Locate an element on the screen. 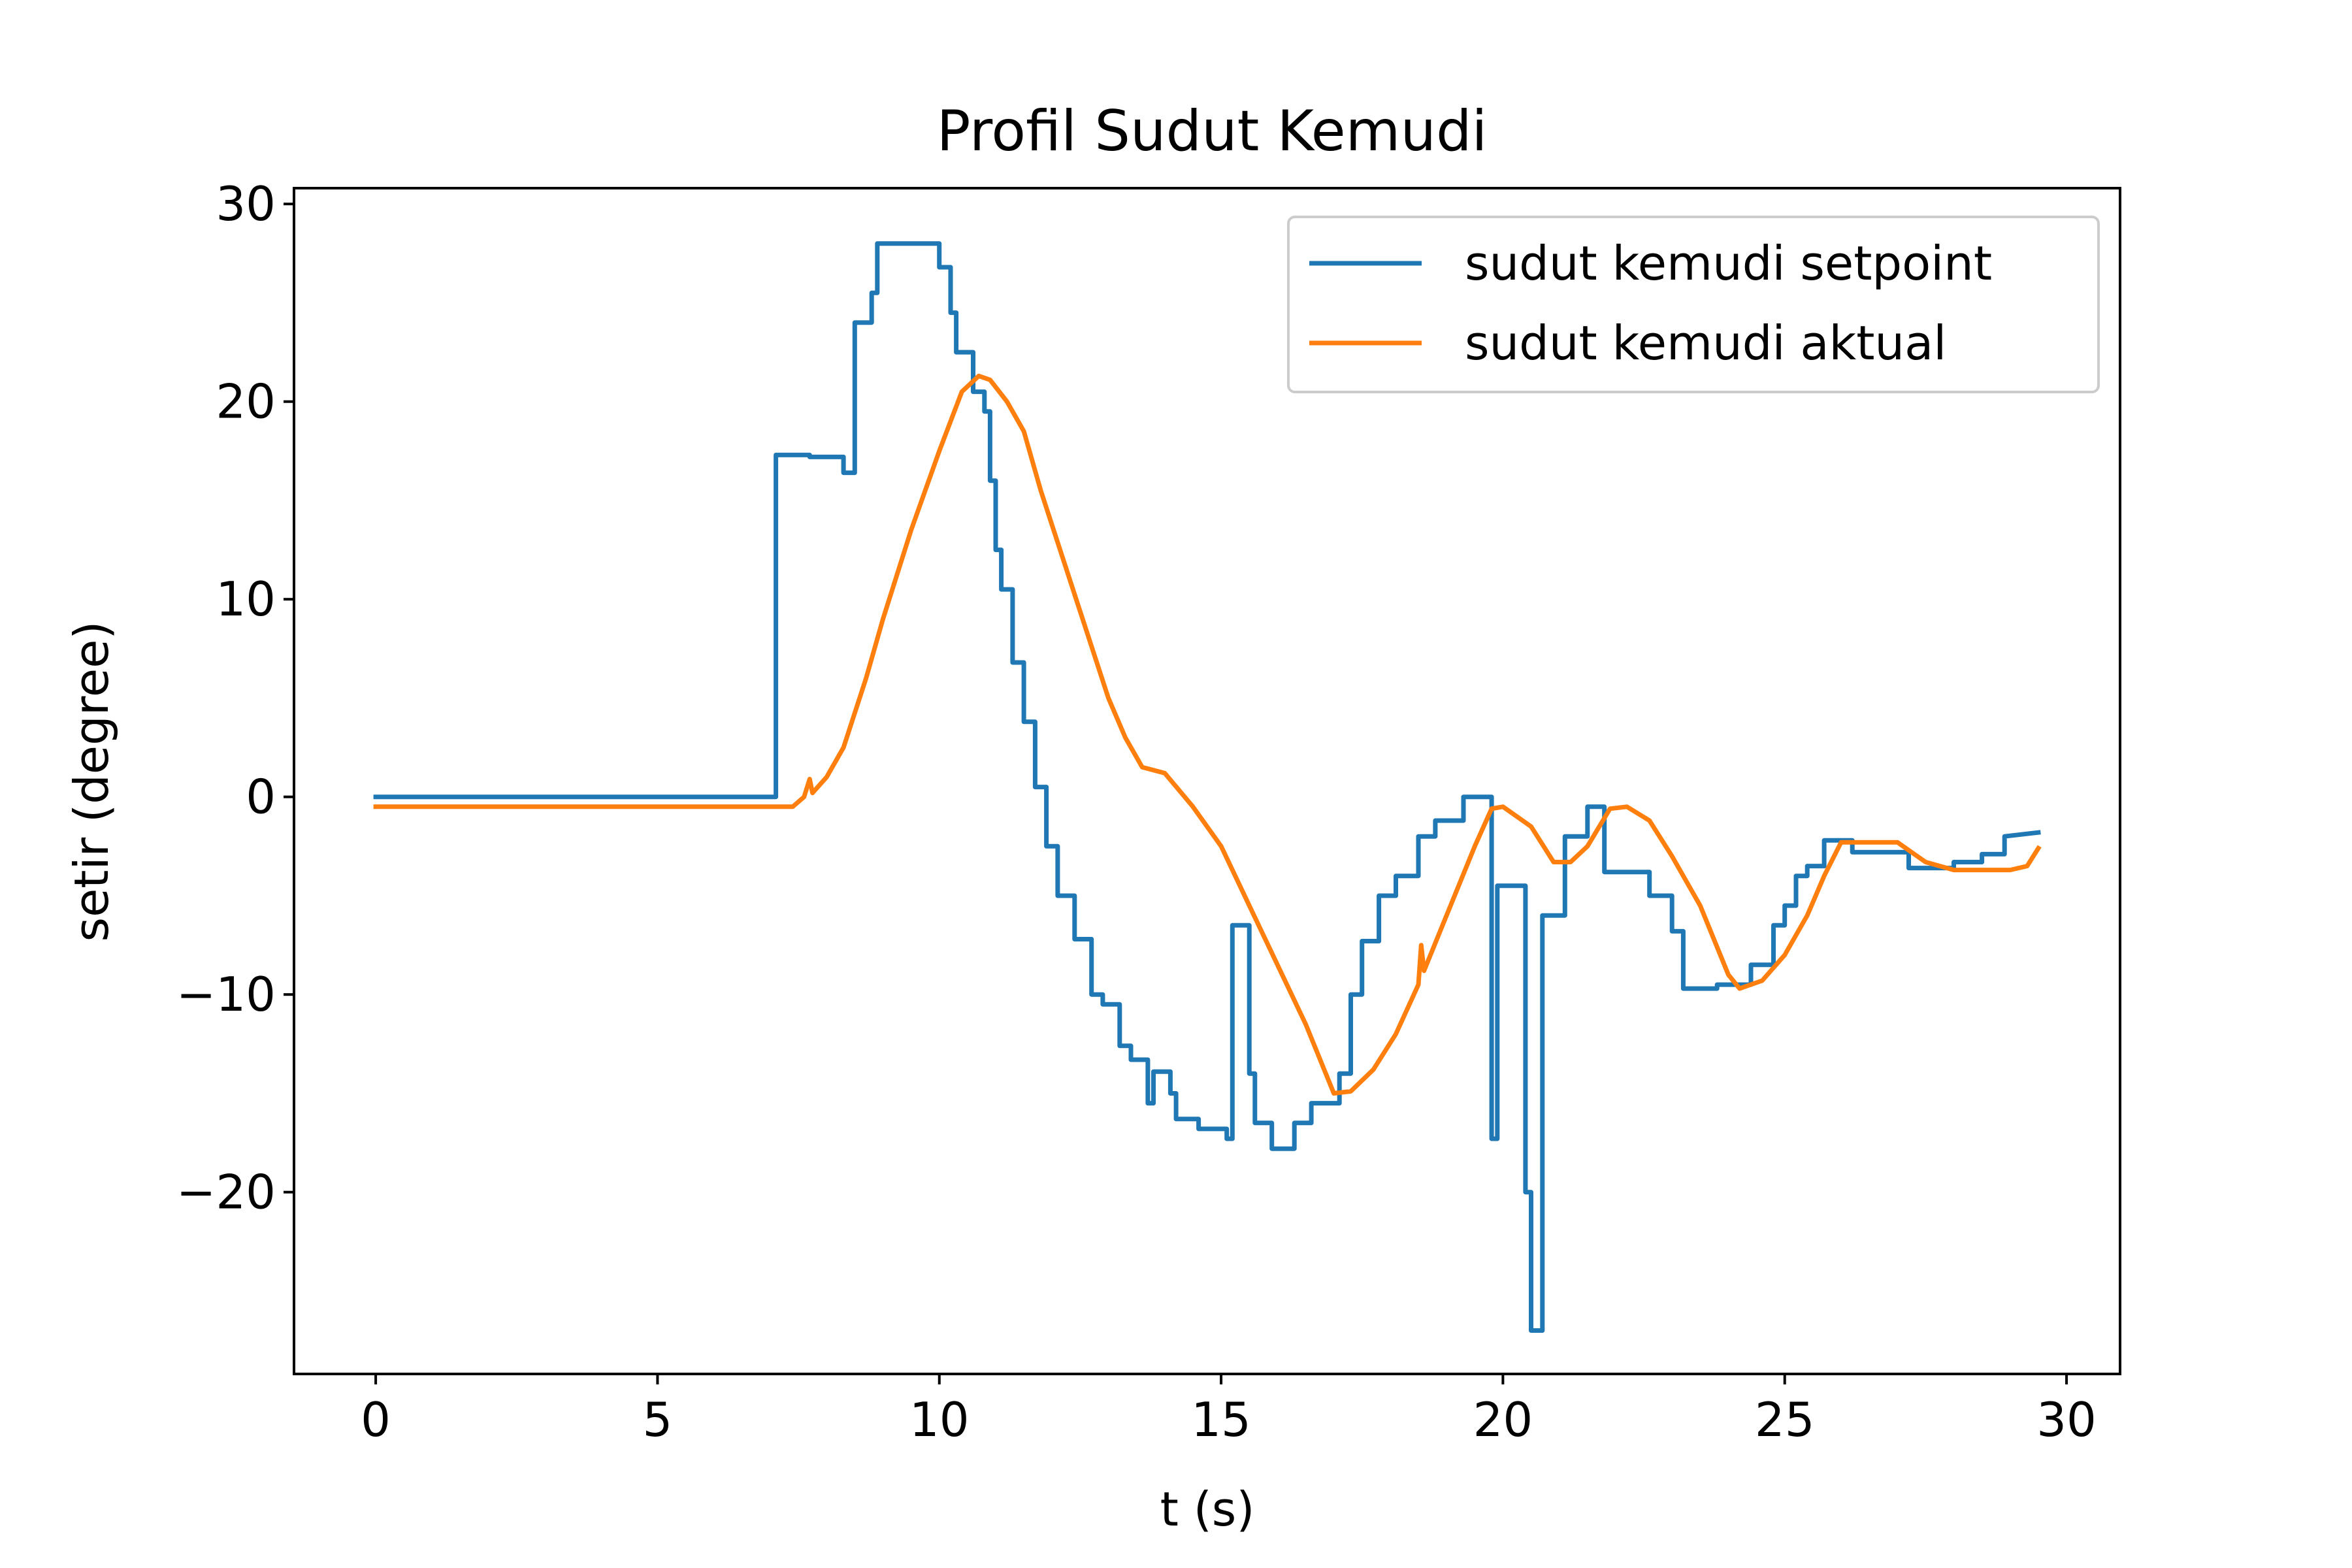  y-tick-label: 20 is located at coordinates (246, 401).